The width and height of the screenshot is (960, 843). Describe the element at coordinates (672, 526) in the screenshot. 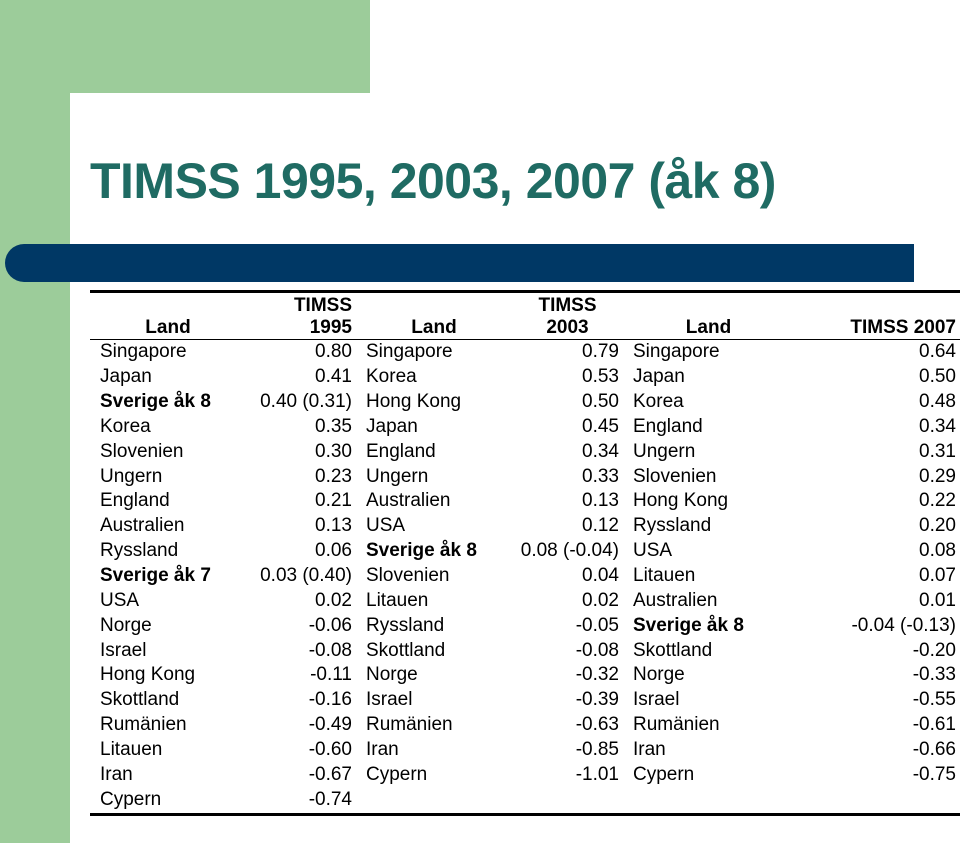

I see `country-2007: Ryssland` at that location.